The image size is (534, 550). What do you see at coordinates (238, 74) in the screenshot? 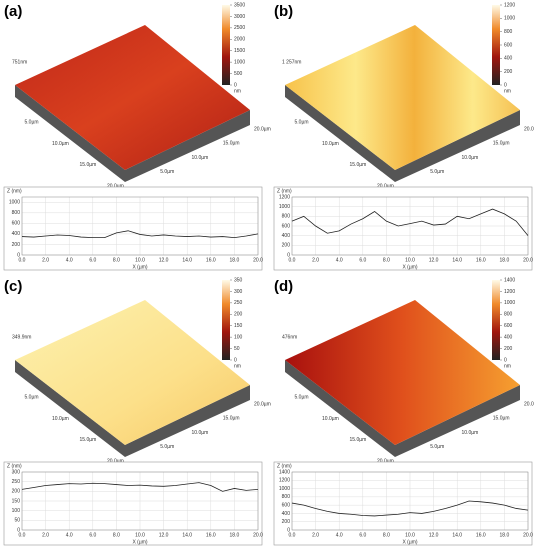
I see `colorbar-label: 500` at bounding box center [238, 74].